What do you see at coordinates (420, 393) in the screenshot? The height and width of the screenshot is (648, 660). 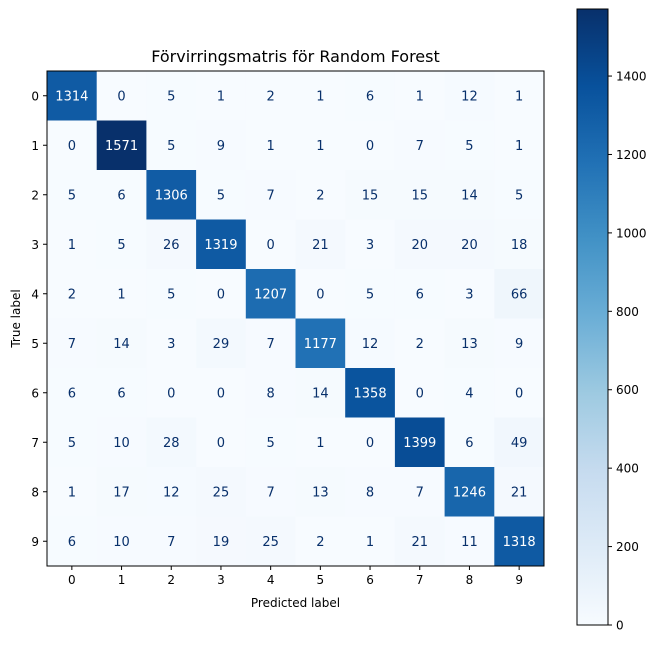 I see `cell-value-6-7: 0` at bounding box center [420, 393].